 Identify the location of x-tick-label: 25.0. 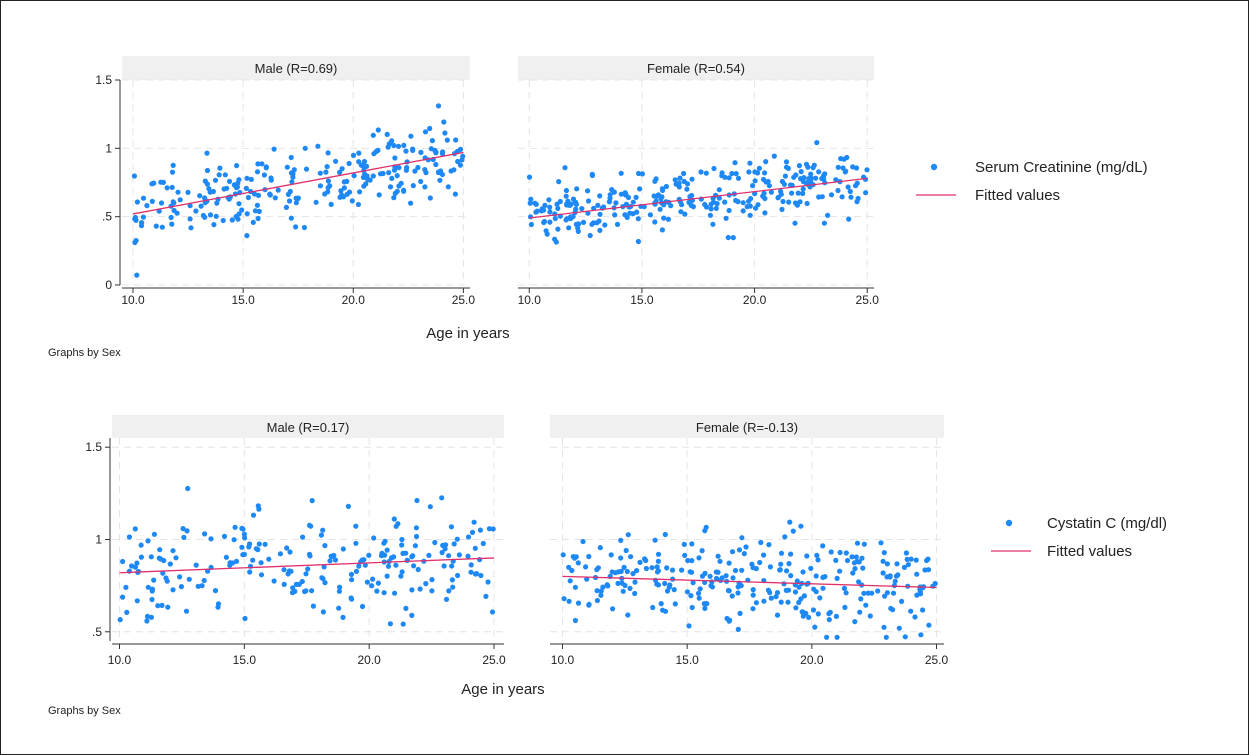
(464, 300).